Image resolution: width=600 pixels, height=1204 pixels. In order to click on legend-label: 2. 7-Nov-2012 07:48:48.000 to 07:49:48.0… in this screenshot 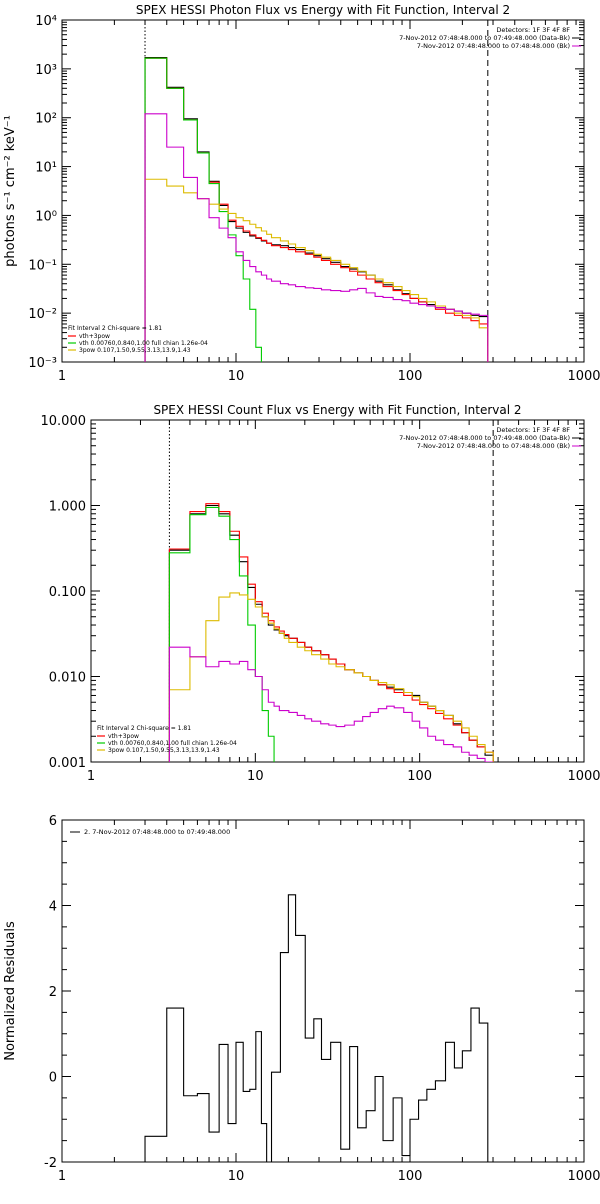, I will do `click(157, 832)`.